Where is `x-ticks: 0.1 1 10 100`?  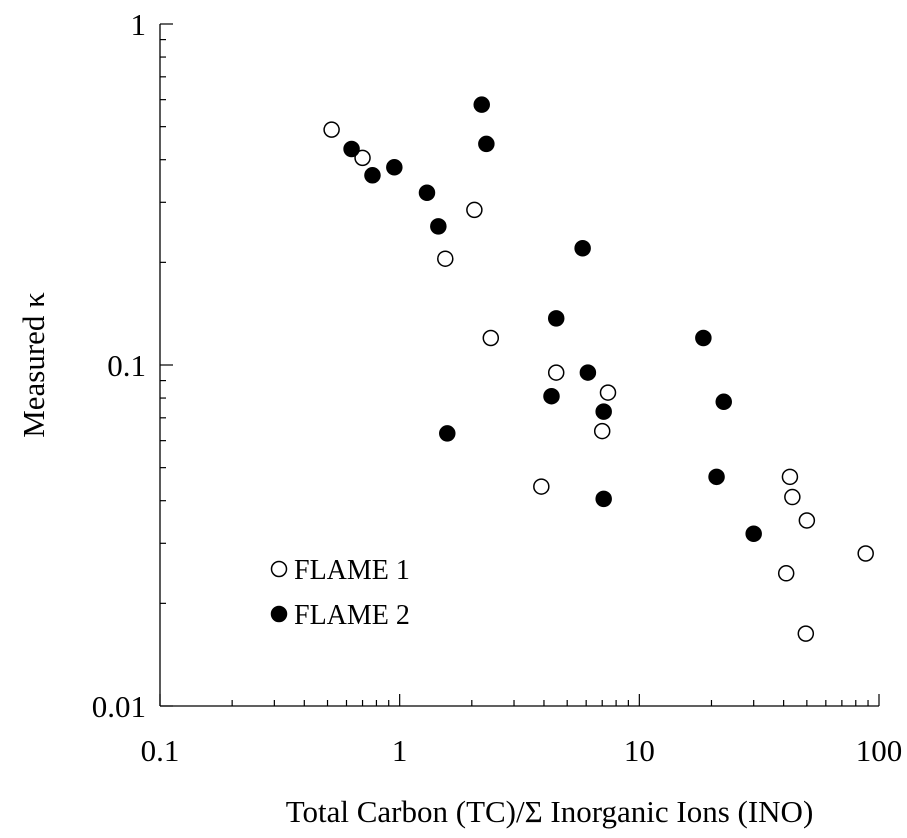 x-ticks: 0.1 1 10 100 is located at coordinates (522, 731).